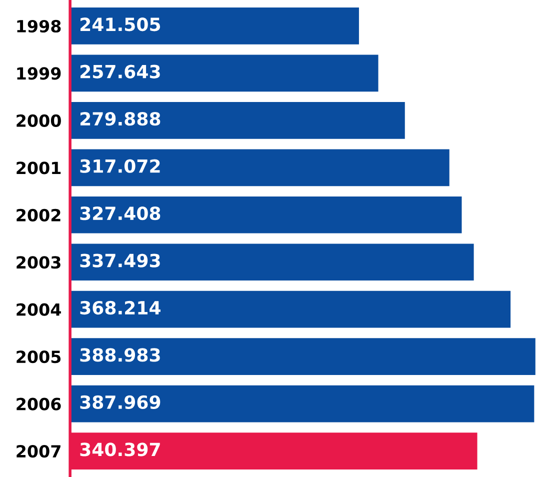 The height and width of the screenshot is (477, 539). I want to click on y-tick-label: 2007, so click(38, 451).